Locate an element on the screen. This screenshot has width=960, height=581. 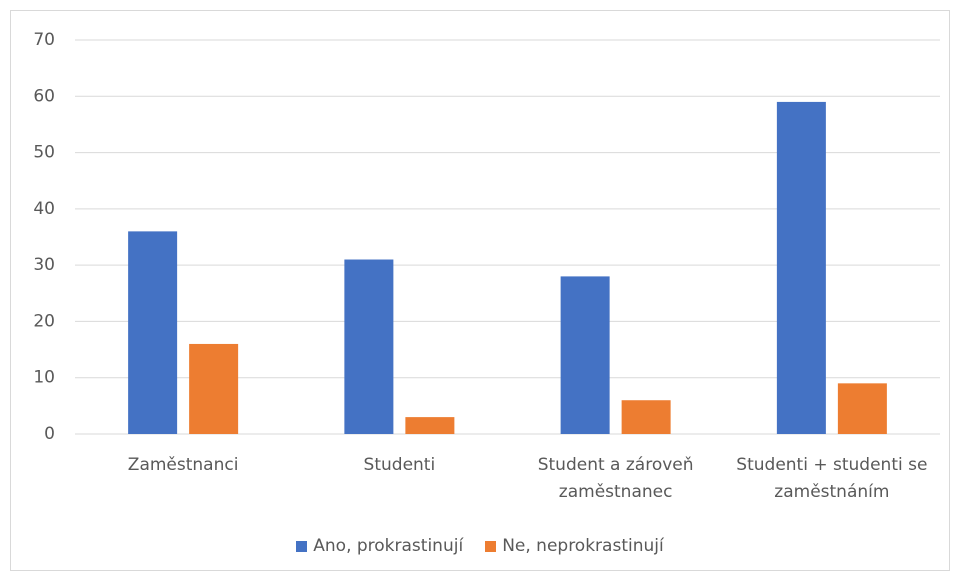
legend-item: Ano, prokrastinují is located at coordinates (379, 546).